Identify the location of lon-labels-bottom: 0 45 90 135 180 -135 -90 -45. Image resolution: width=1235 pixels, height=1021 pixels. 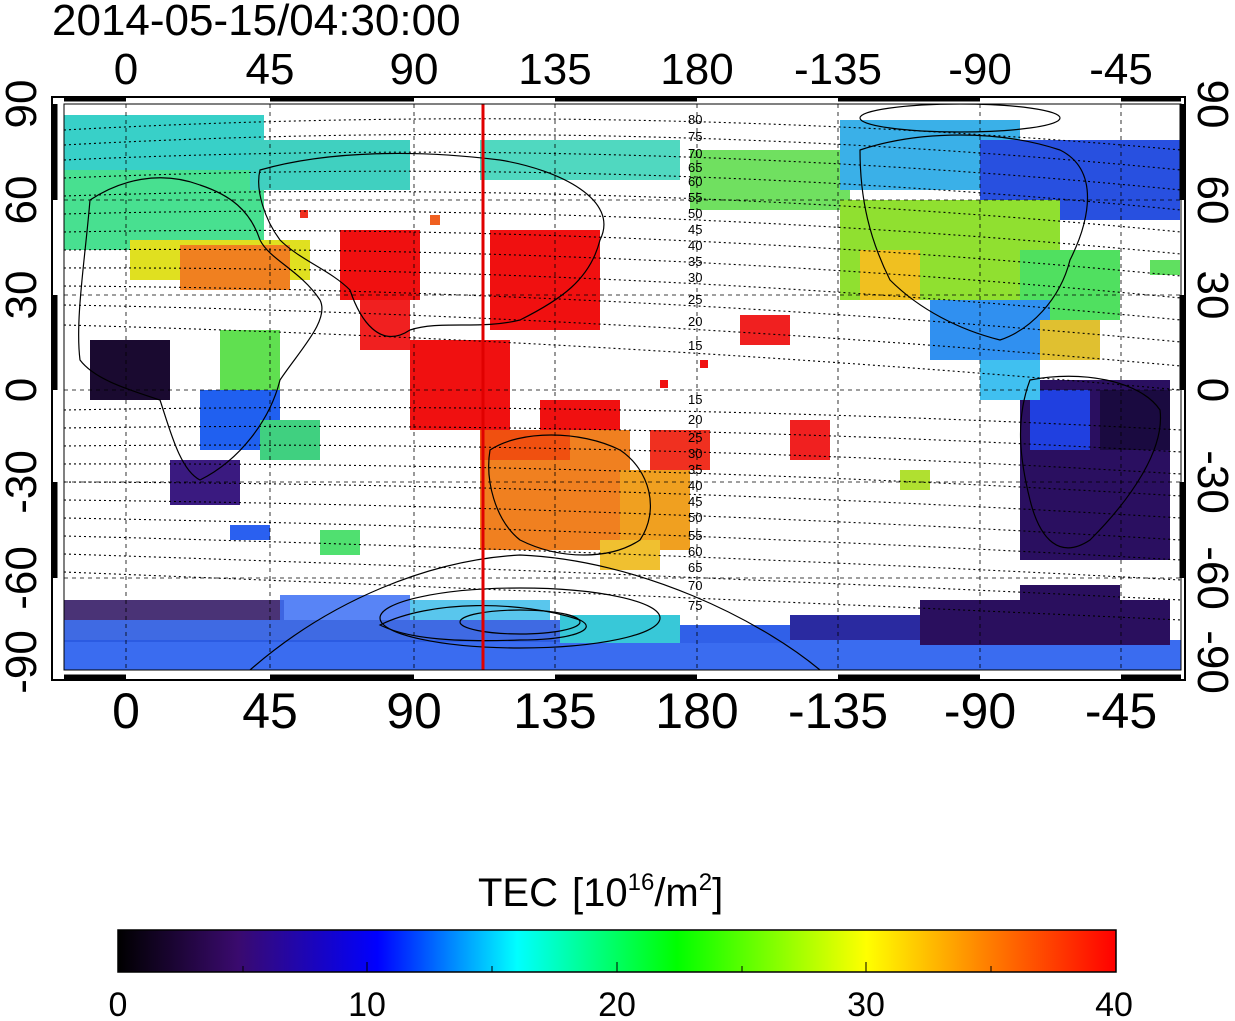
(634, 711).